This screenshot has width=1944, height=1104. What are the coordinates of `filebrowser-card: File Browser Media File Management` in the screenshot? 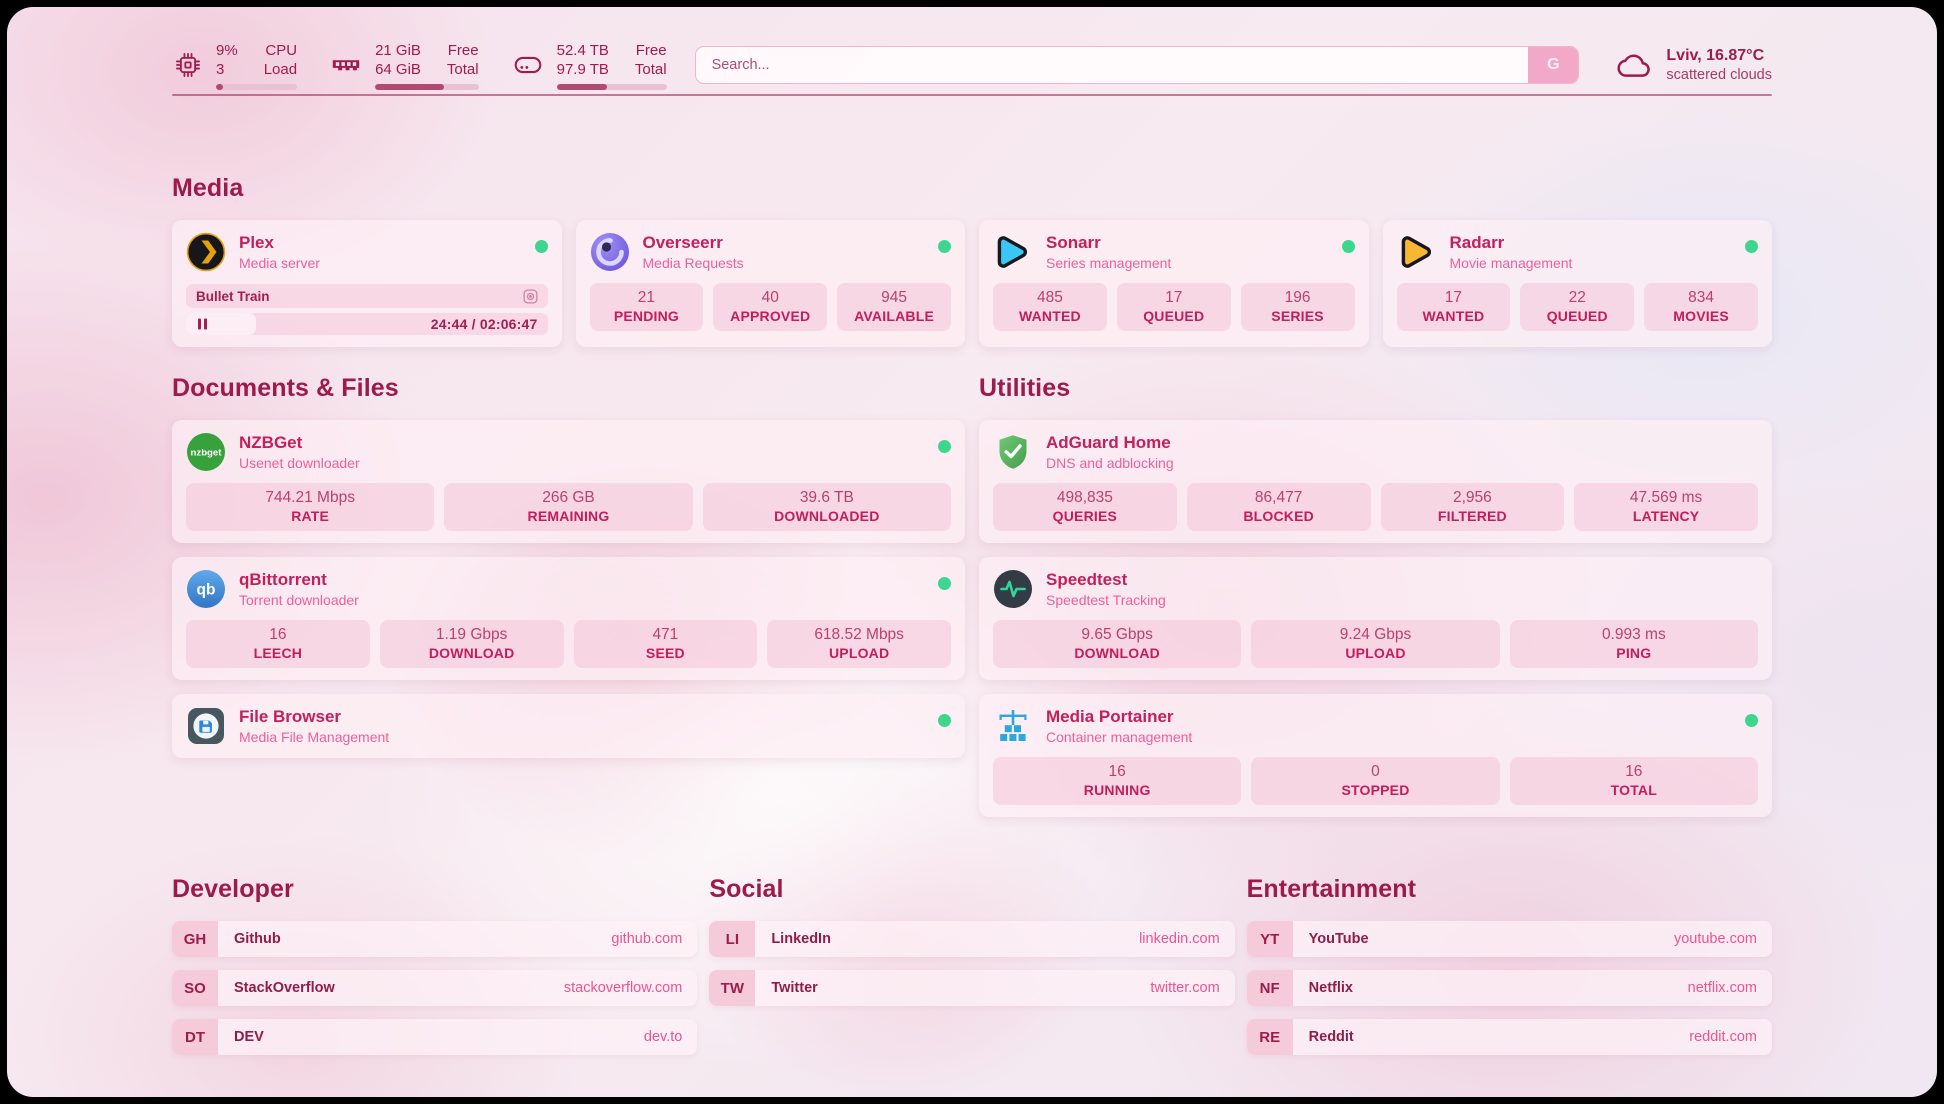 It's located at (568, 726).